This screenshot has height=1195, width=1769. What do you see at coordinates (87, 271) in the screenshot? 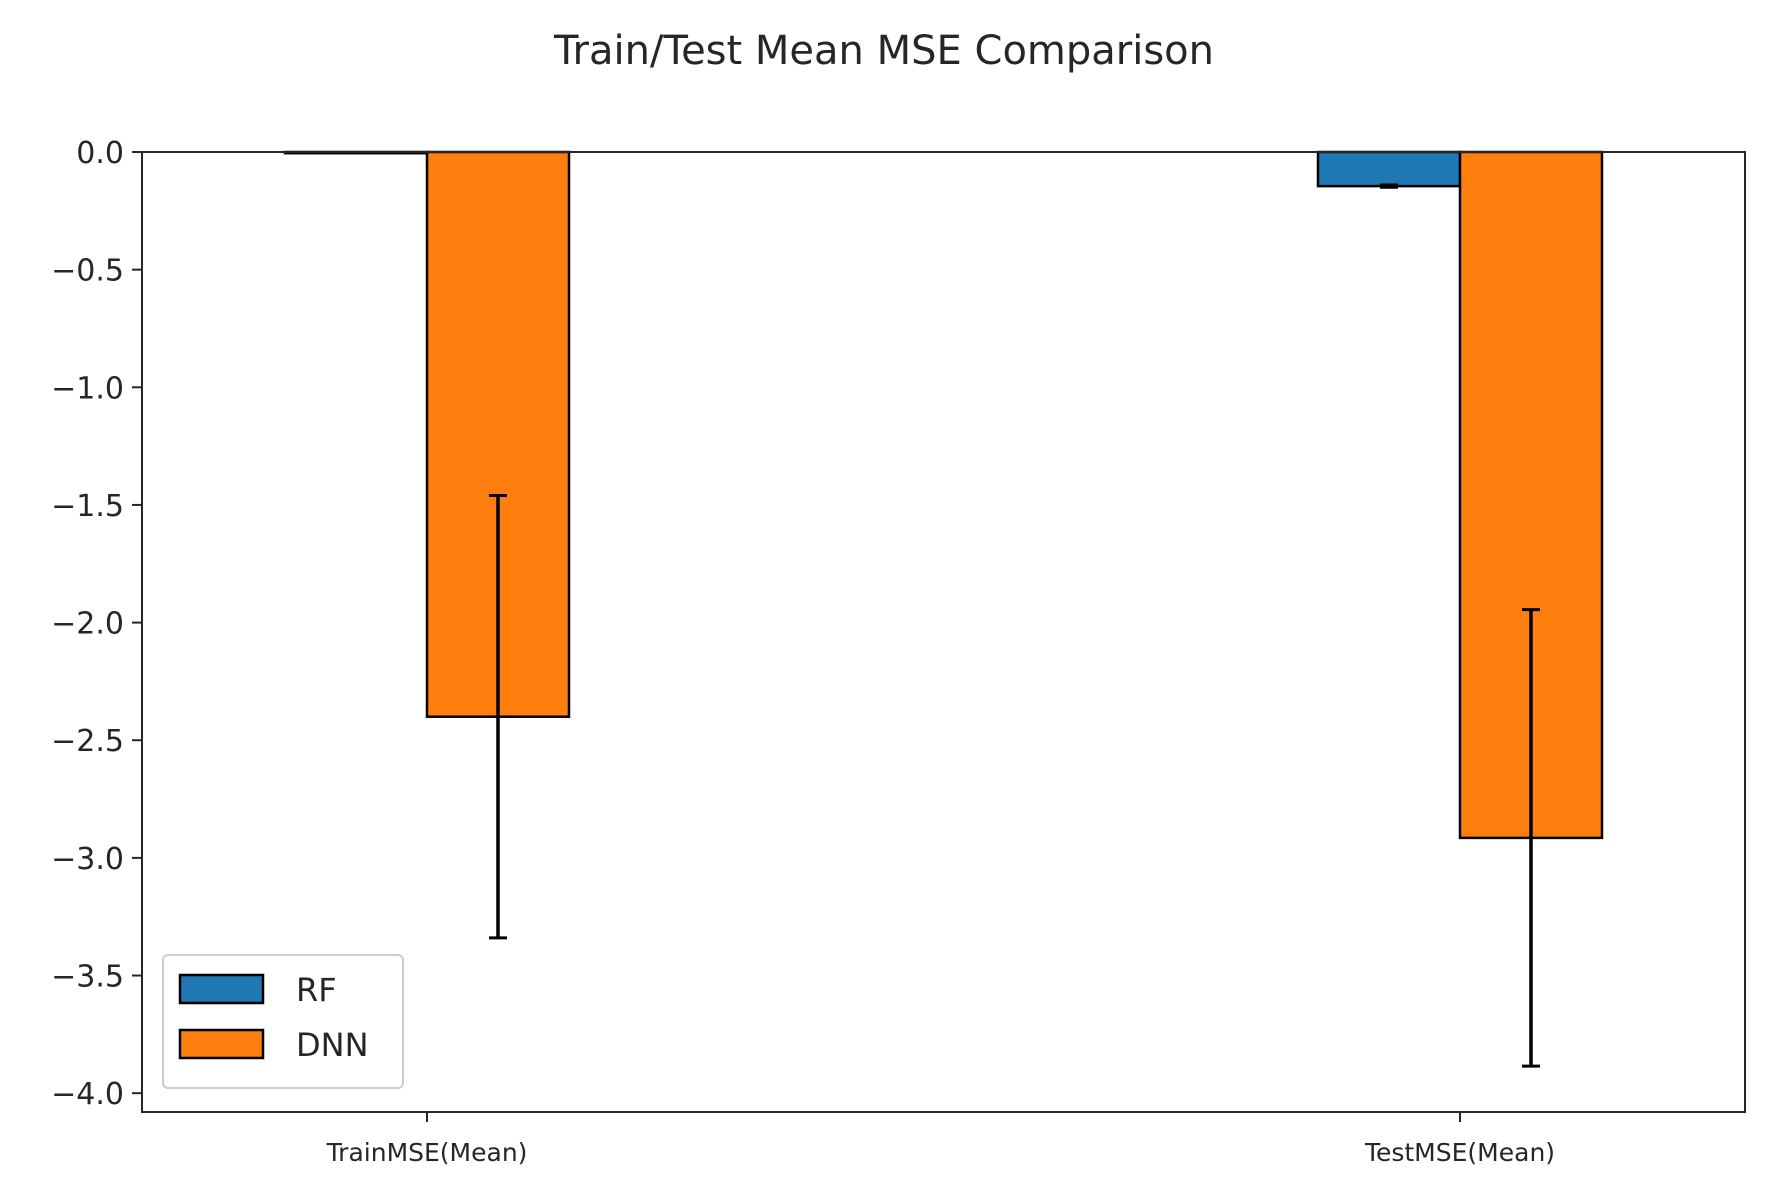
I see `y-tick-label: −0.5` at bounding box center [87, 271].